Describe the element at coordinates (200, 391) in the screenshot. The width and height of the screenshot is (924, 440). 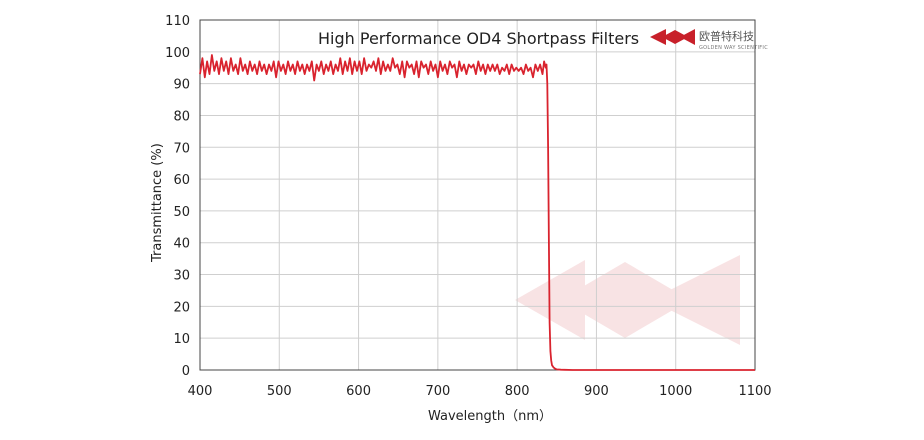
I see `x-tick-label: 400` at that location.